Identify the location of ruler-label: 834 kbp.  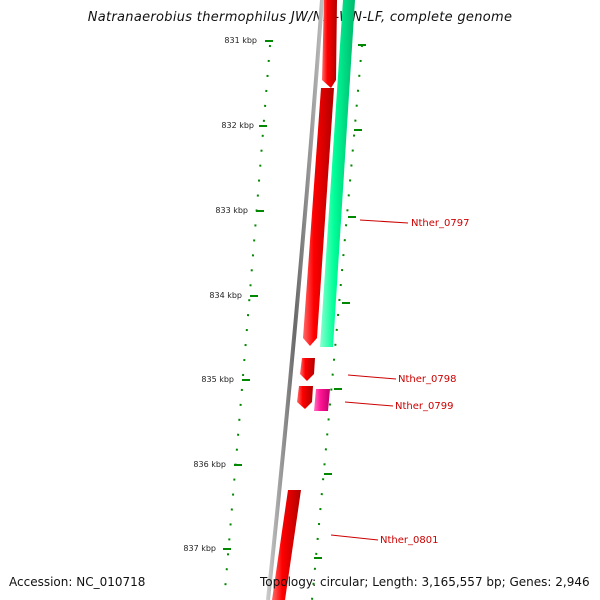
(225, 295).